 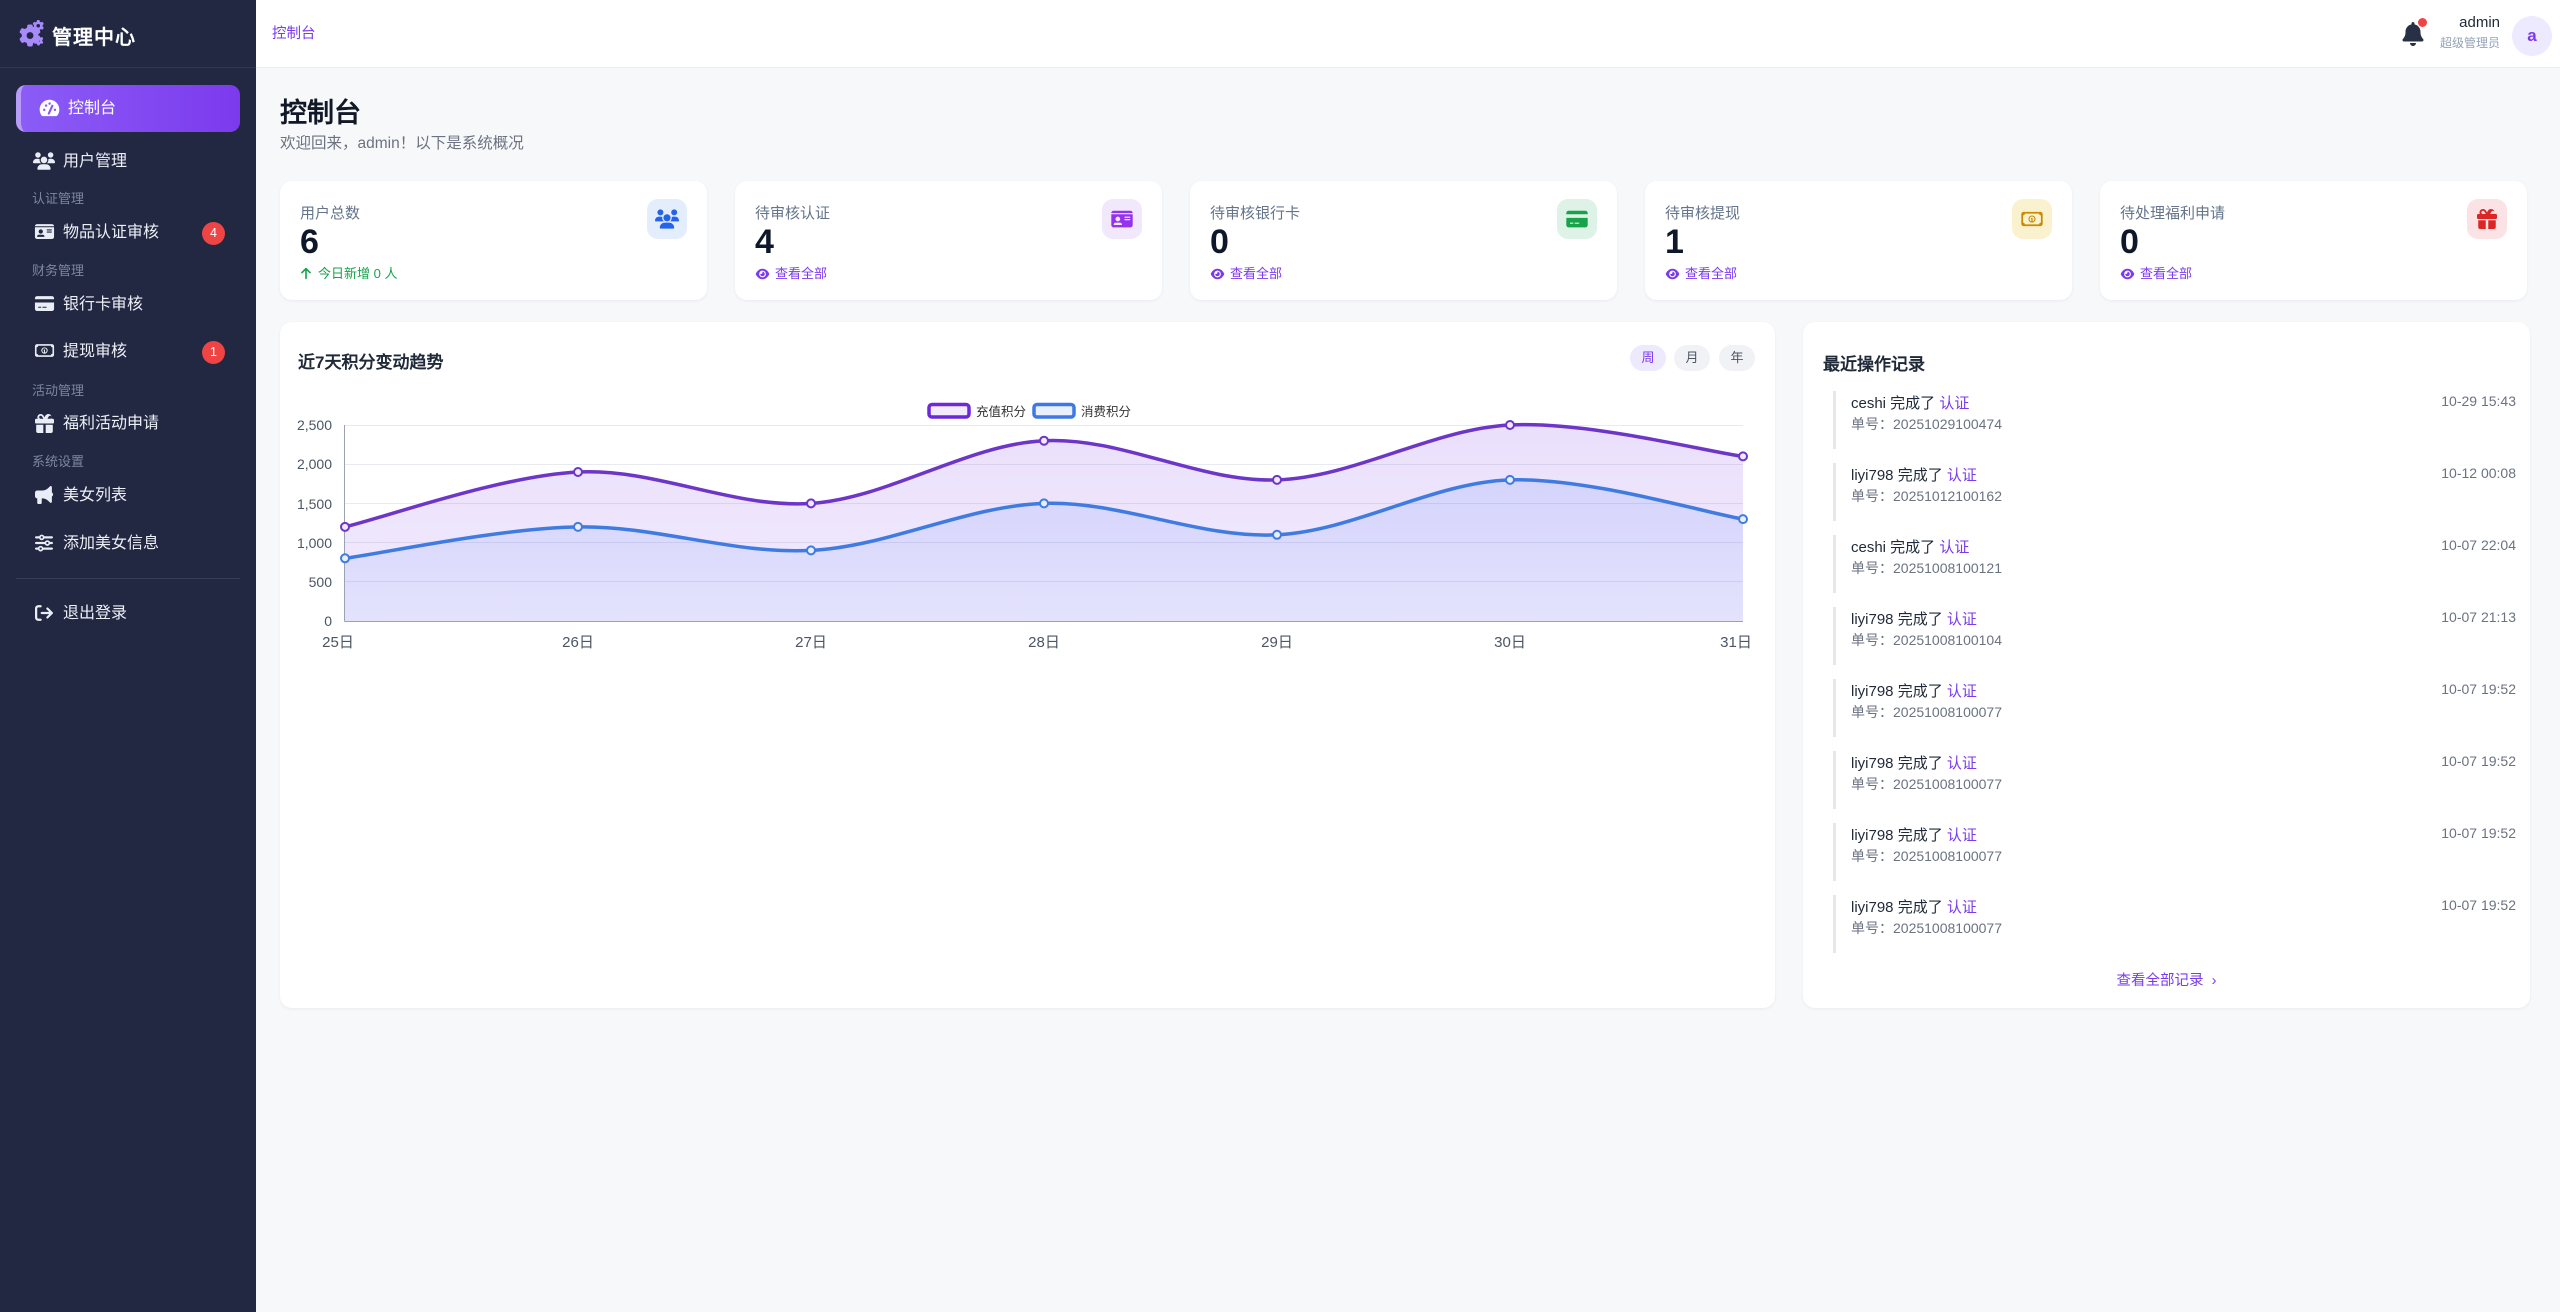 What do you see at coordinates (338, 642) in the screenshot?
I see `svg-text: 25日` at bounding box center [338, 642].